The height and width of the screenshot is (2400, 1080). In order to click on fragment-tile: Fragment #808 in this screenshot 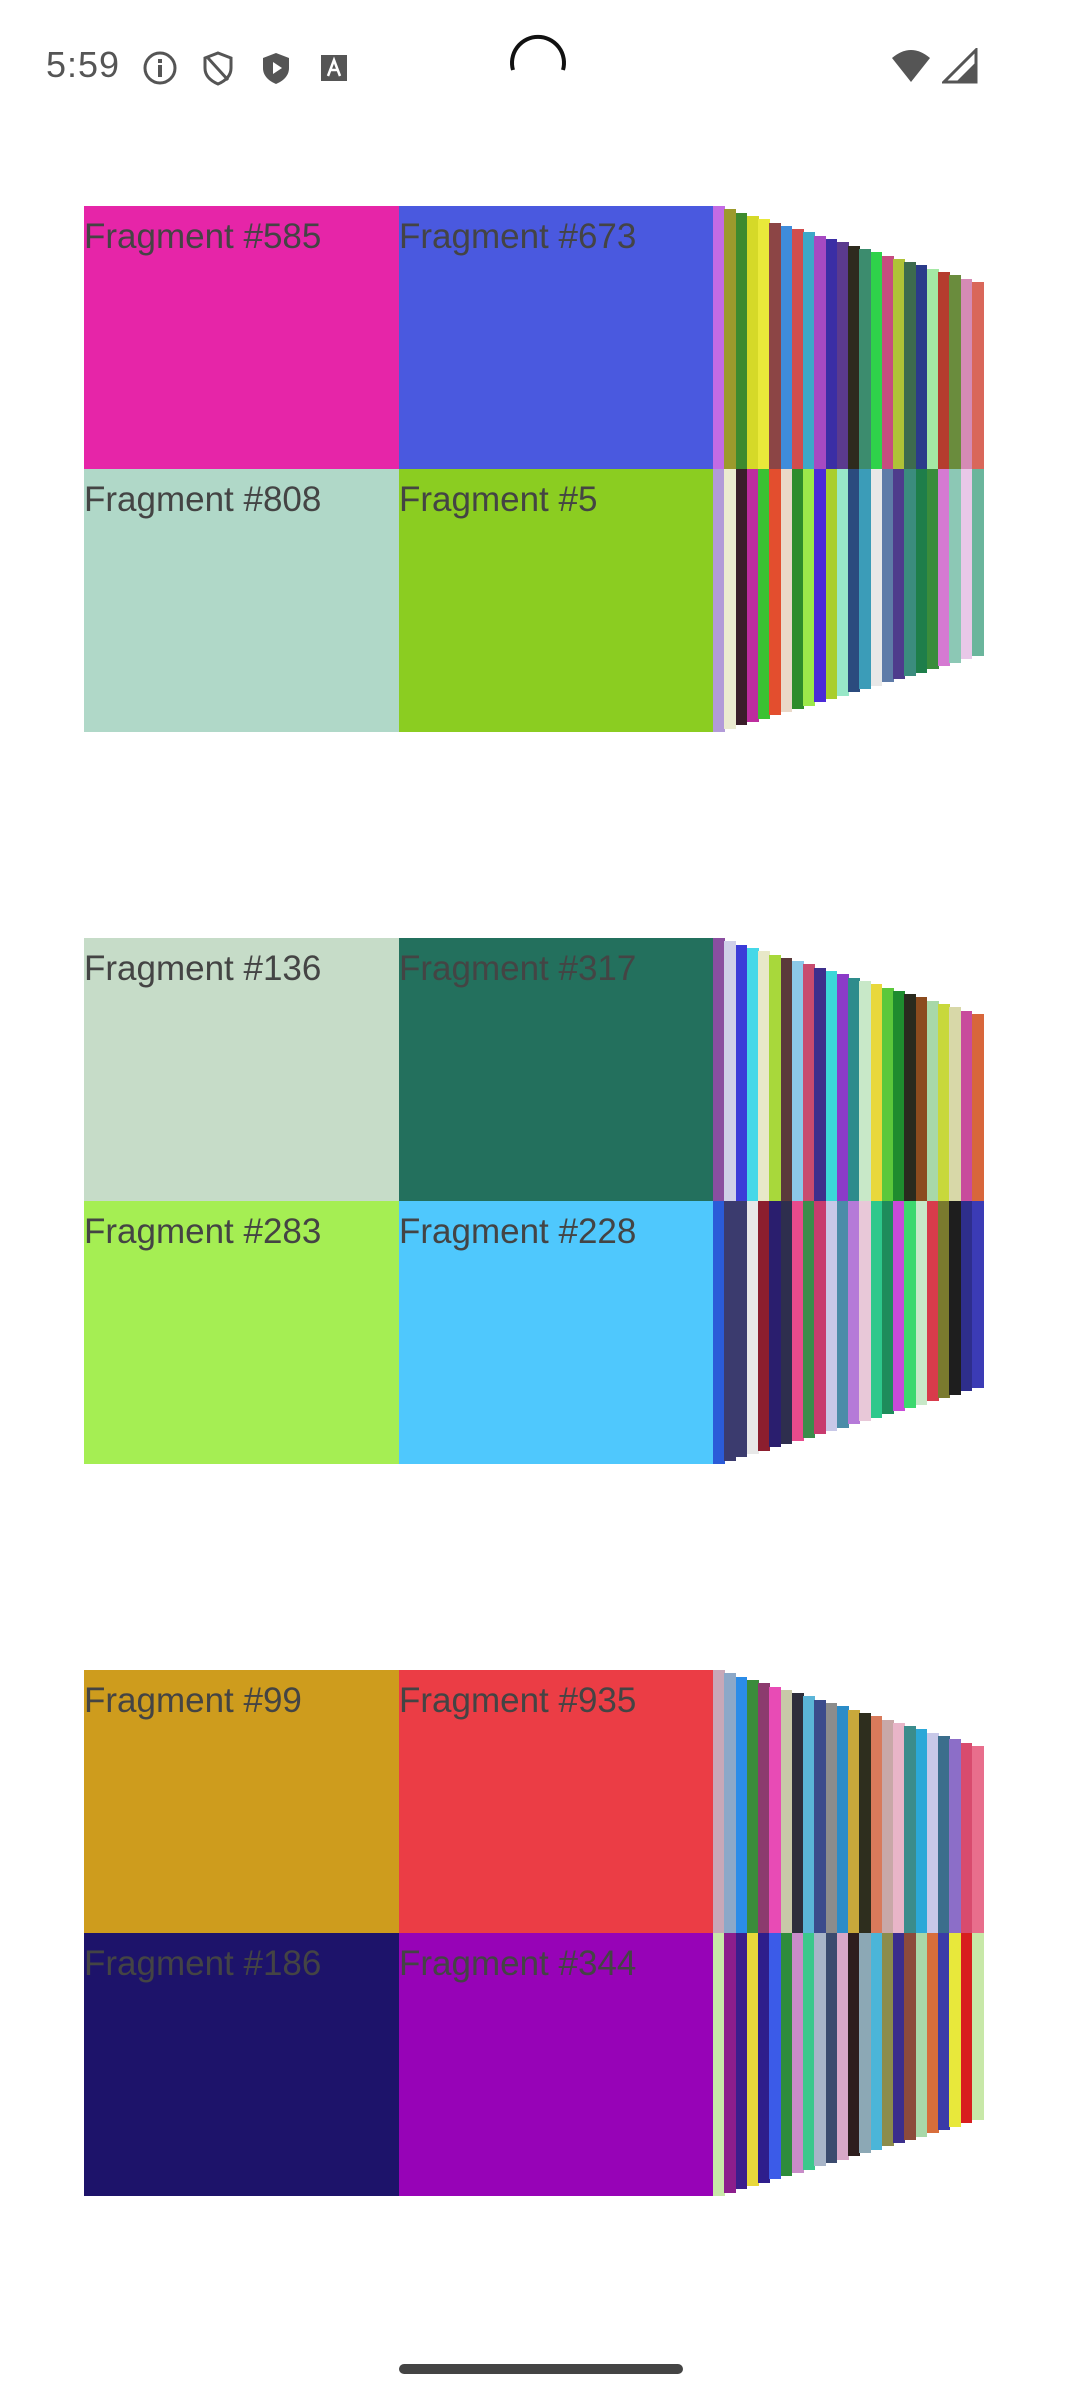, I will do `click(241, 600)`.